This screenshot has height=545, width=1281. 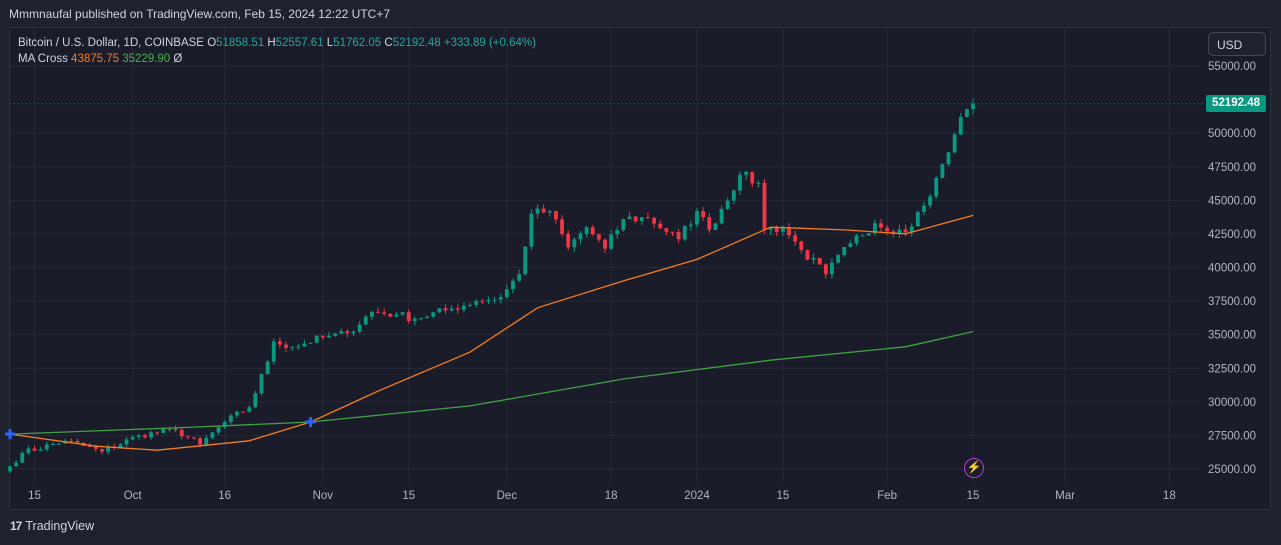 What do you see at coordinates (95, 59) in the screenshot?
I see `ma-fast-value: 43875.75` at bounding box center [95, 59].